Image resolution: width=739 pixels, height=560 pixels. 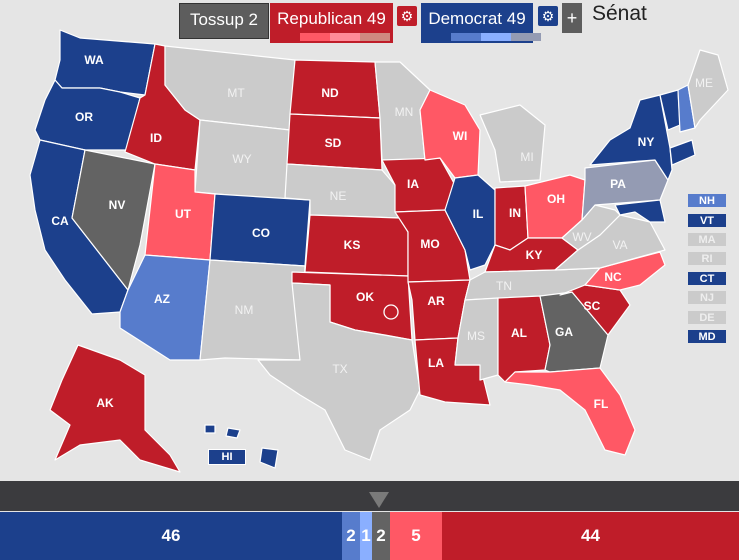 I want to click on democrat-label: Democrat 49, so click(x=477, y=18).